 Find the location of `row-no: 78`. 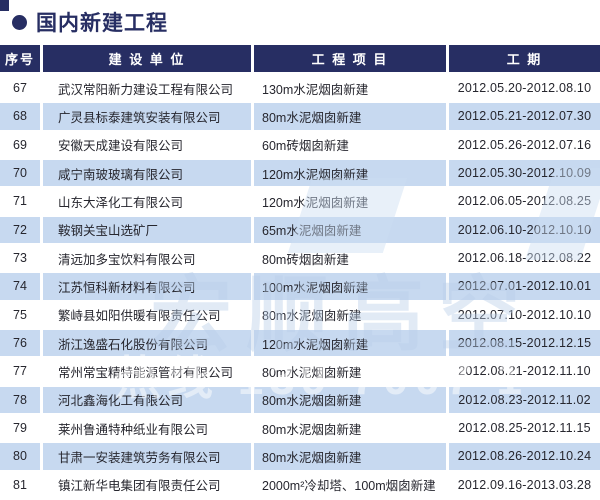

row-no: 78 is located at coordinates (20, 399).